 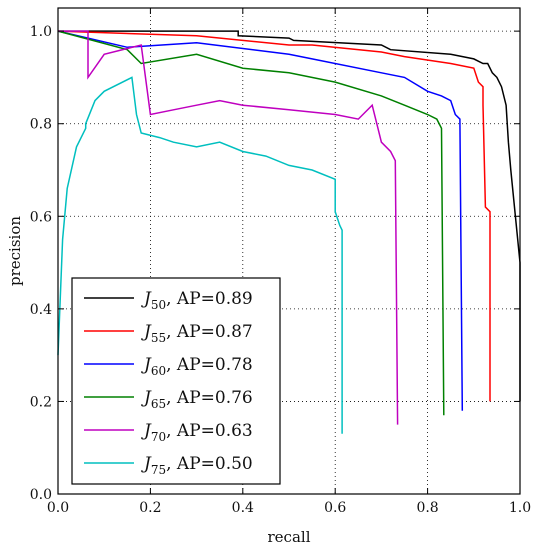 I want to click on x-tick-label: 0.4, so click(x=243, y=508).